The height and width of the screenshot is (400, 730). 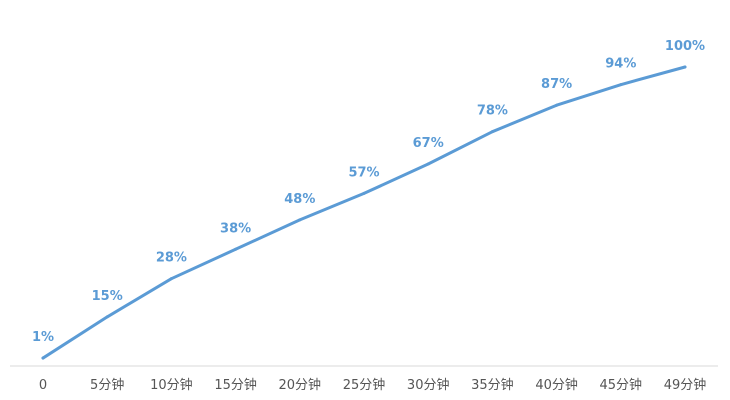 I want to click on data-label: 15%, so click(x=107, y=296).